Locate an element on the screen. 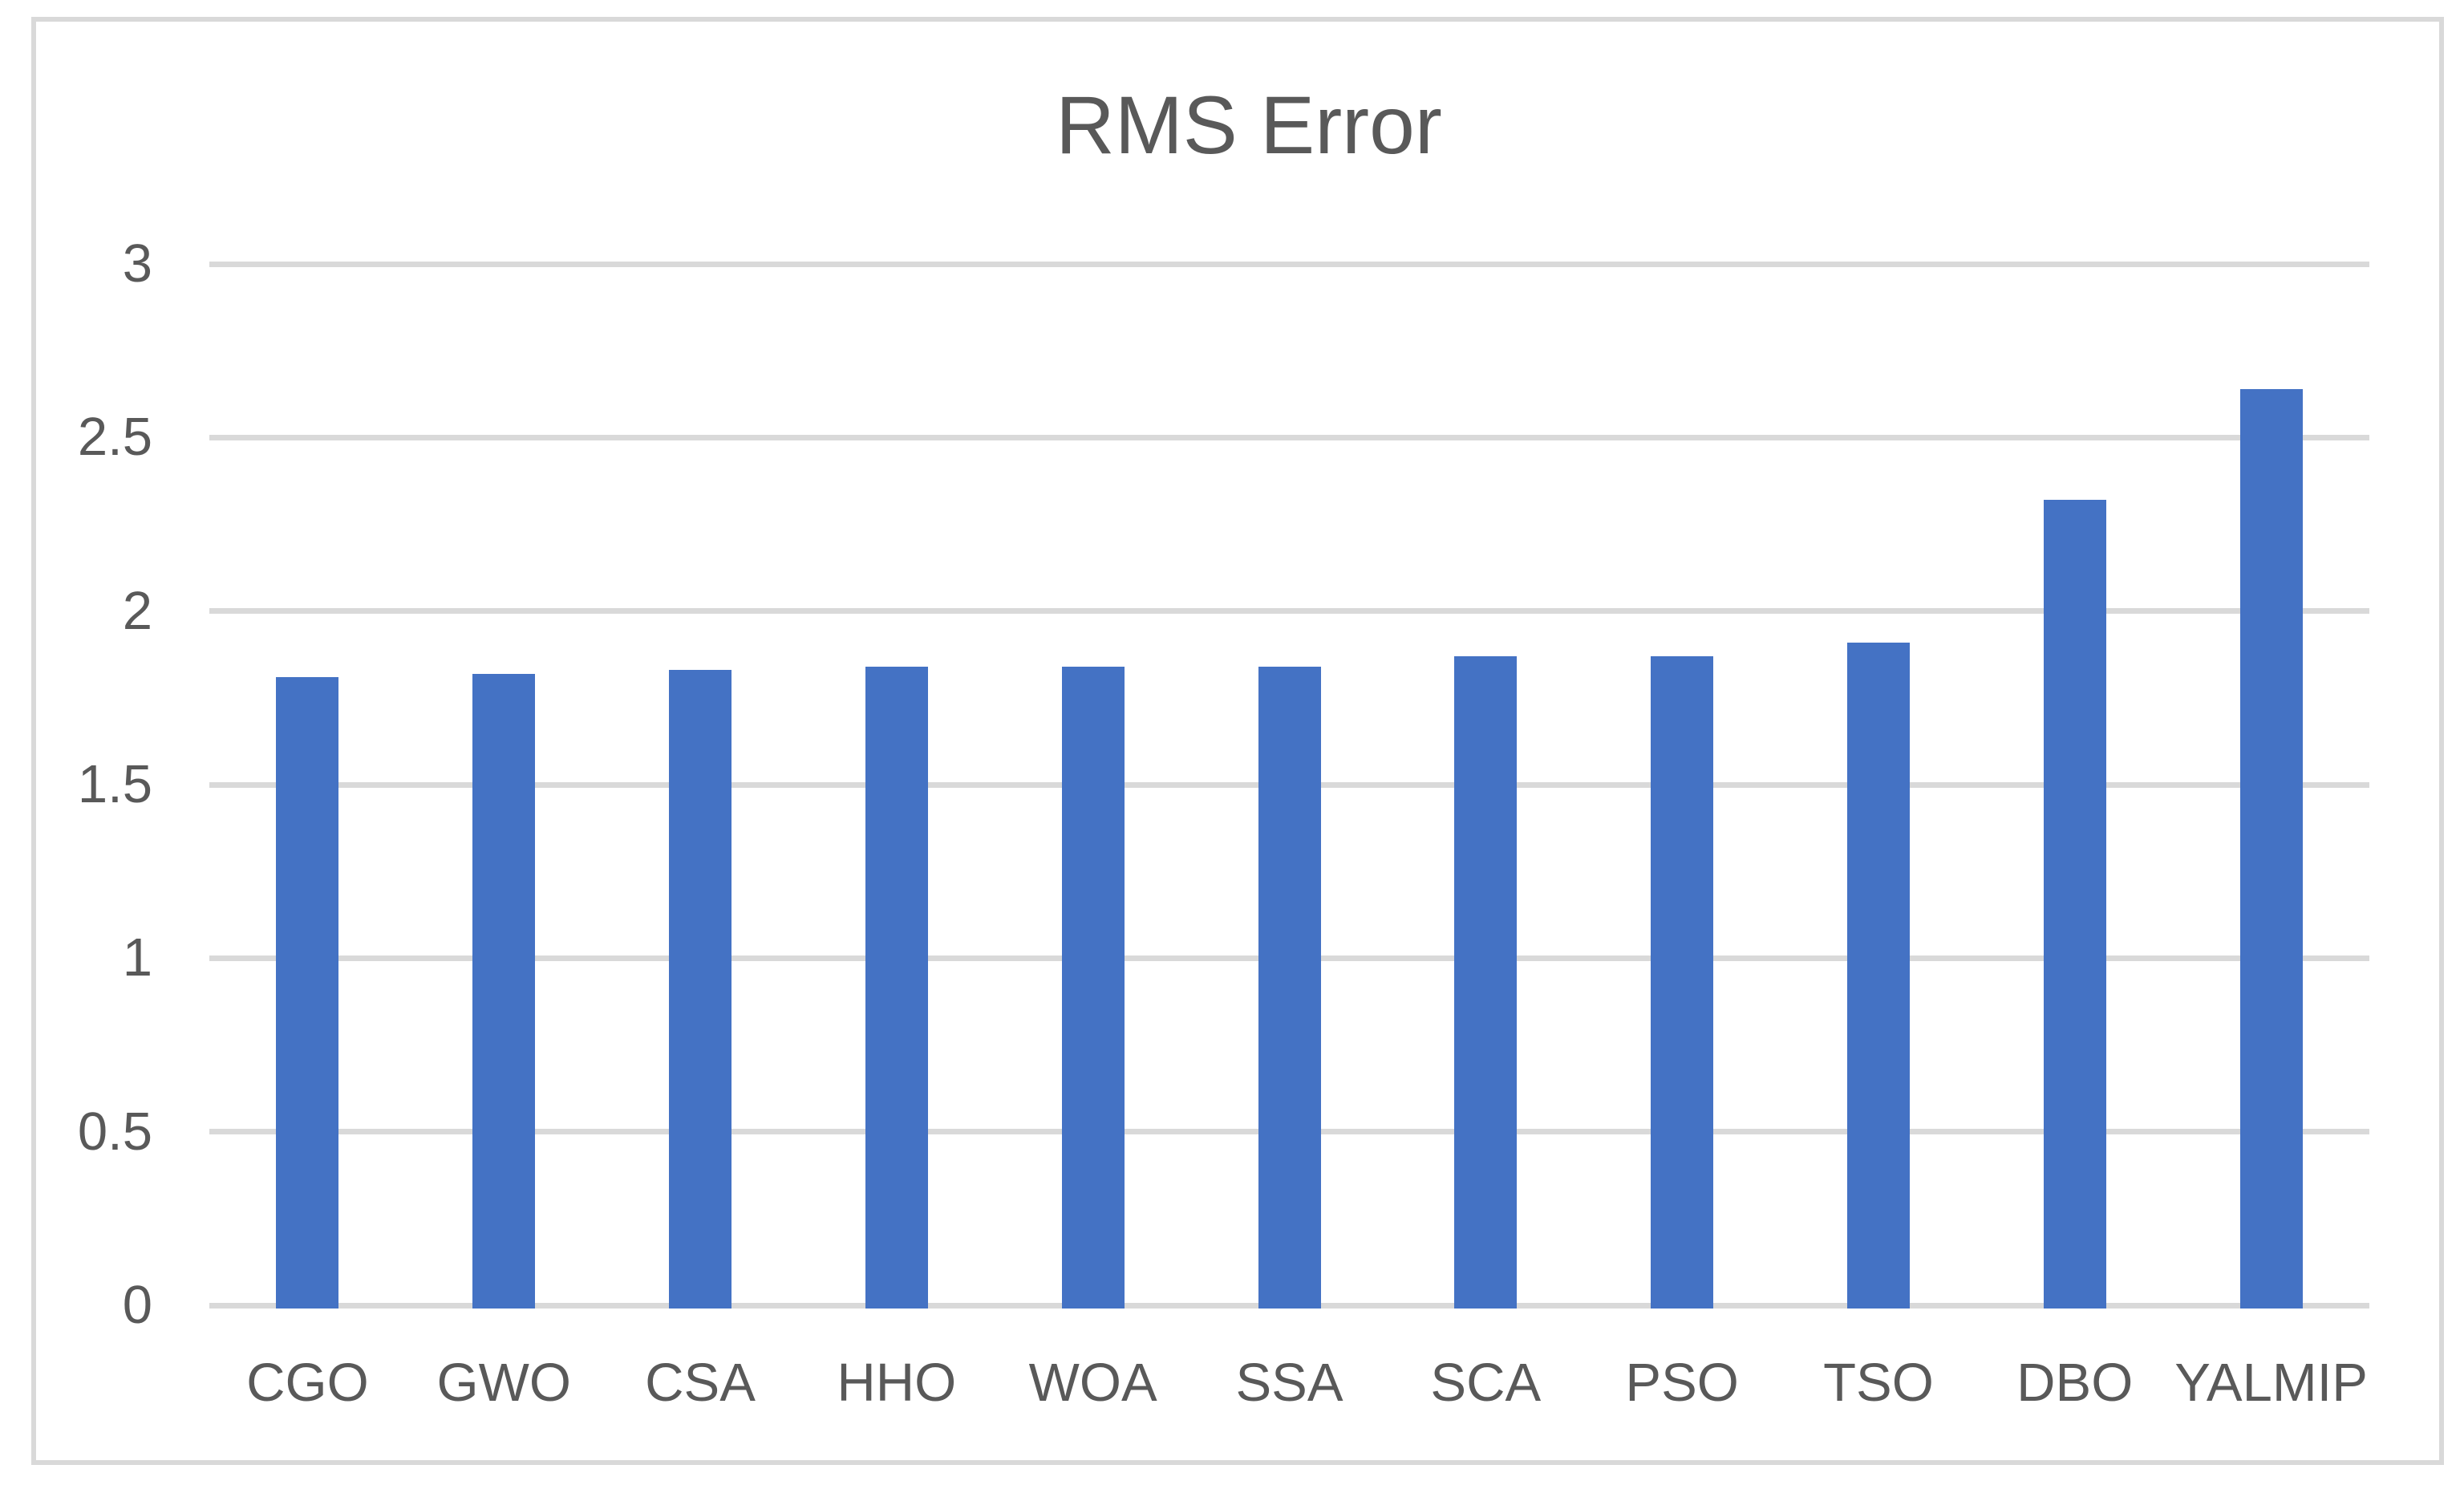  bar-sca is located at coordinates (1486, 982).